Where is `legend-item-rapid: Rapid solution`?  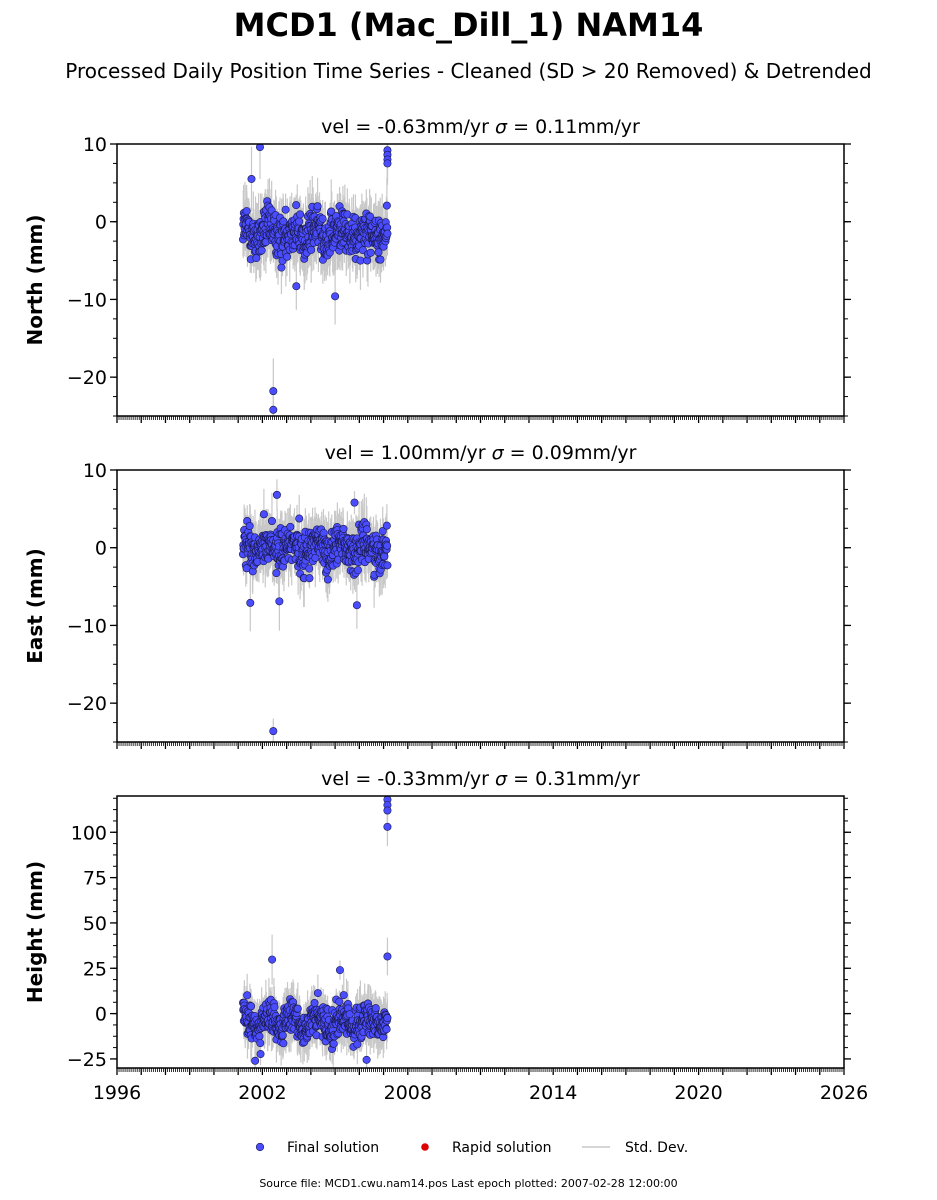 legend-item-rapid: Rapid solution is located at coordinates (486, 1148).